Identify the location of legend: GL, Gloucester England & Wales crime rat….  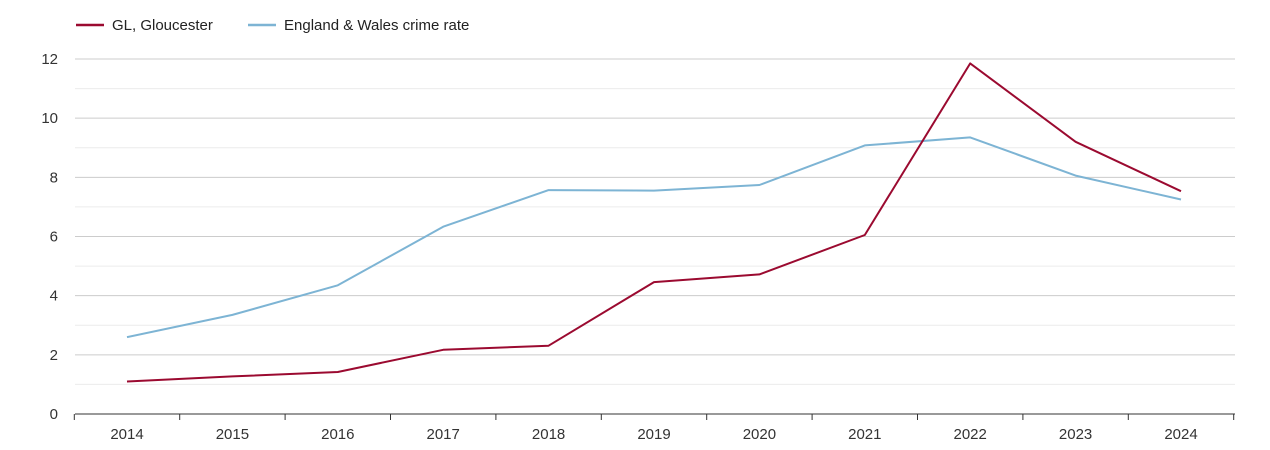
(272, 25).